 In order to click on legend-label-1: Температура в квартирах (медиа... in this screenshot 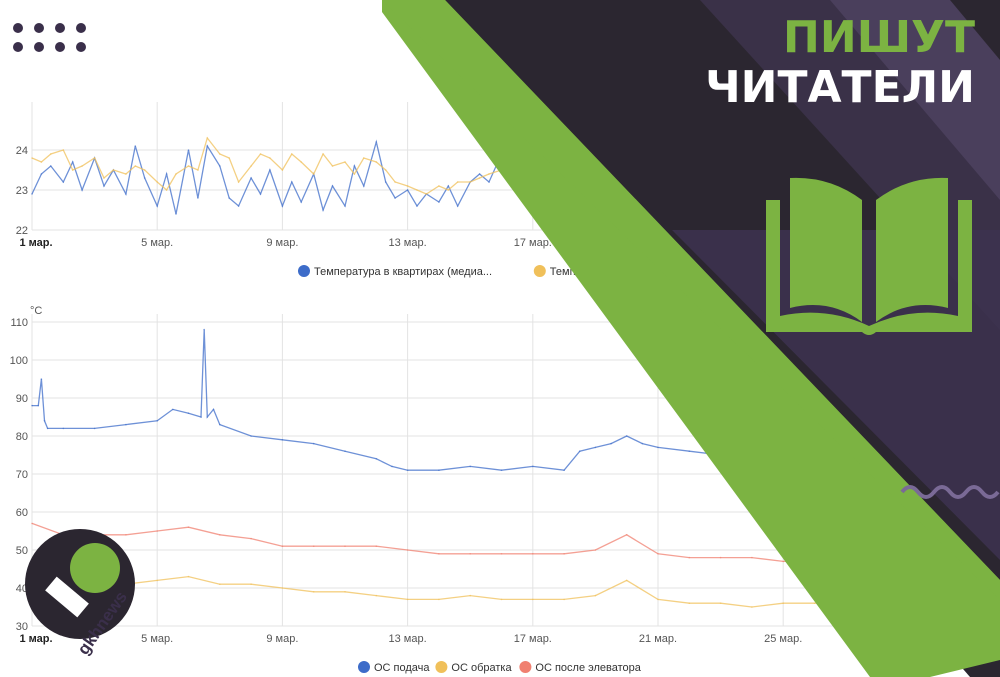, I will do `click(403, 272)`.